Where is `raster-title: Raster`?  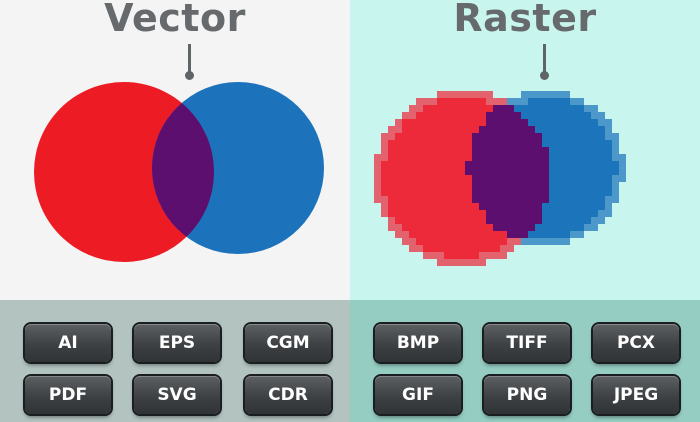
raster-title: Raster is located at coordinates (525, 20).